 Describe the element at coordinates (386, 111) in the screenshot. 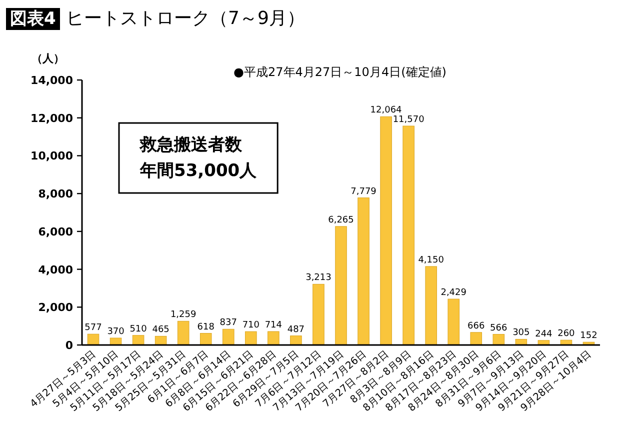

I see `data-label: 12,064` at that location.